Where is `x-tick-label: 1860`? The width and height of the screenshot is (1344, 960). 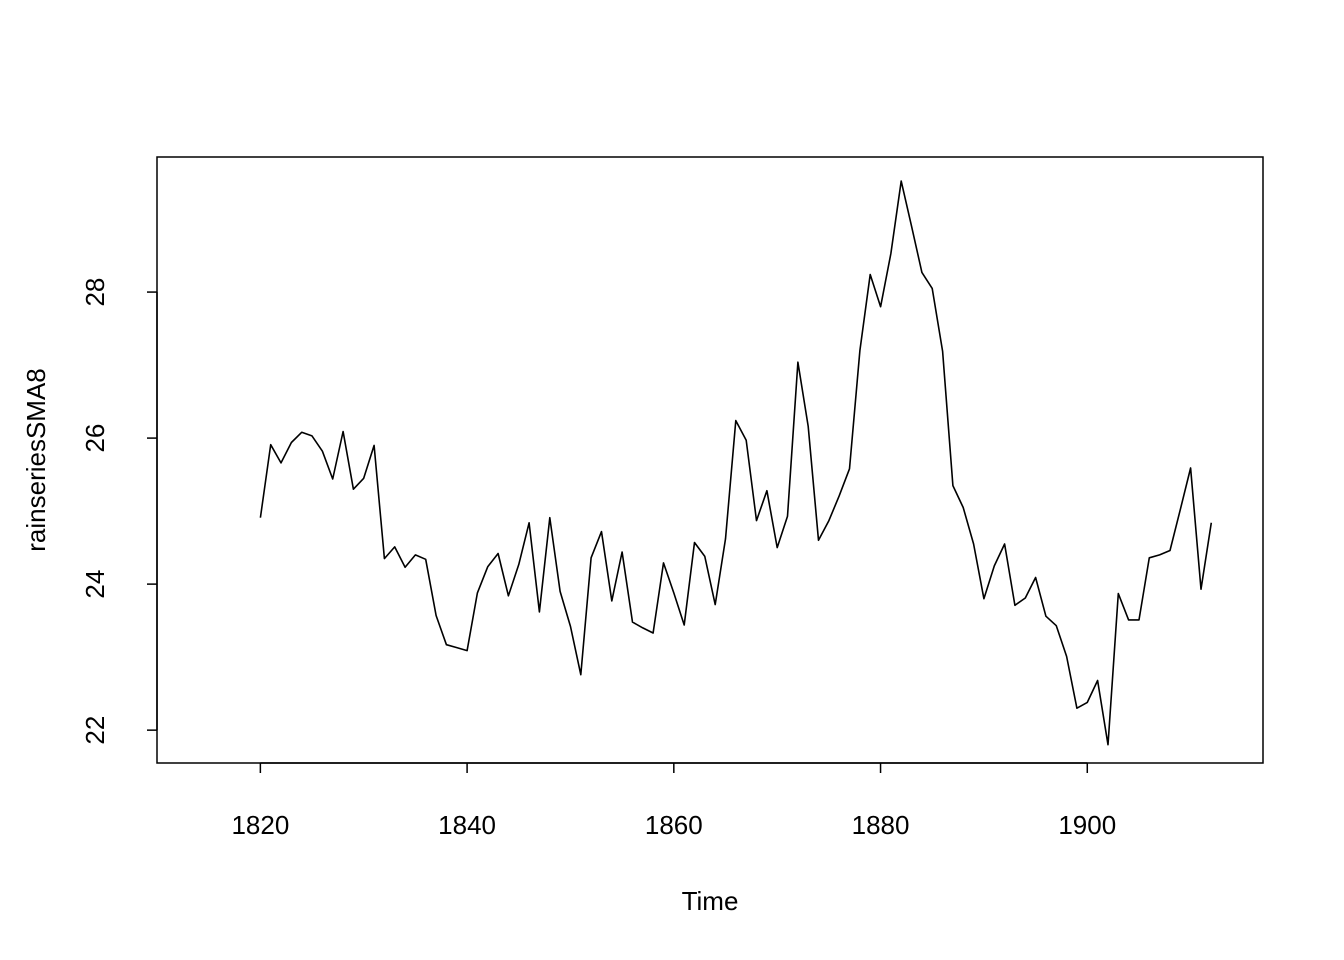 x-tick-label: 1860 is located at coordinates (674, 825).